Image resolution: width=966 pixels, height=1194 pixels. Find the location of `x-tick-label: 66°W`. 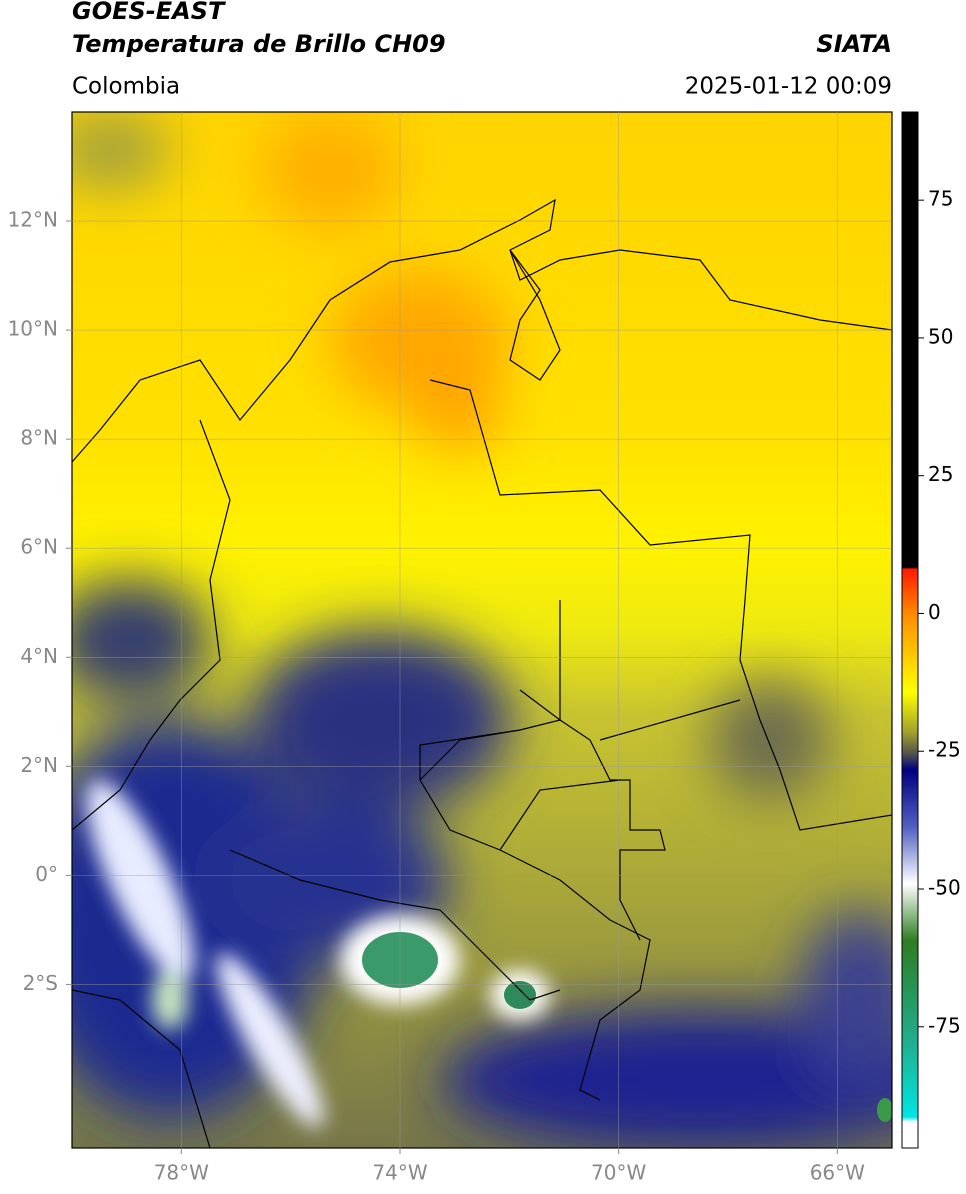

x-tick-label: 66°W is located at coordinates (837, 1173).